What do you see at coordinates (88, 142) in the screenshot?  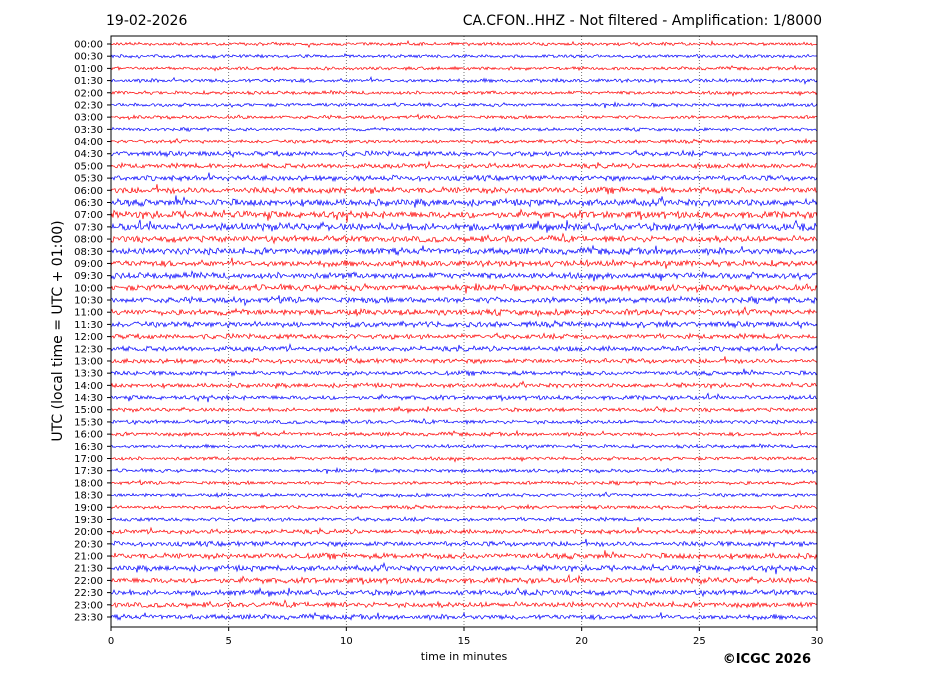 I see `y-tick-label: 04:00` at bounding box center [88, 142].